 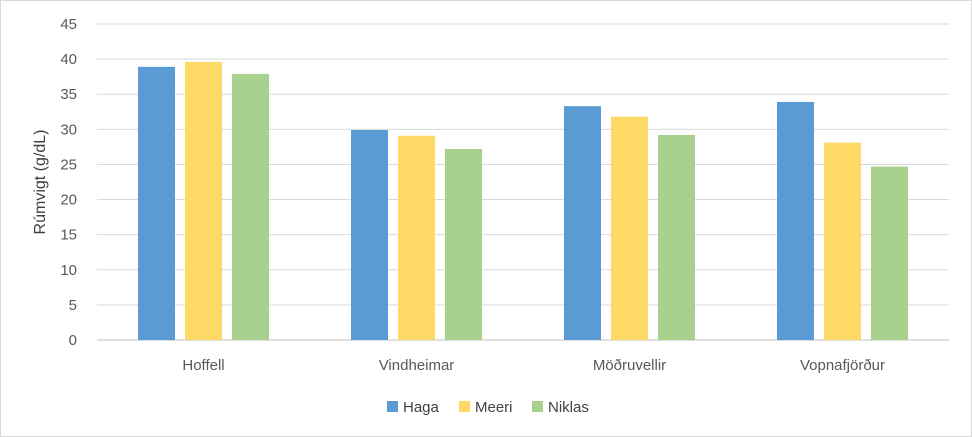 I want to click on y-tick-label: 45, so click(x=68, y=24).